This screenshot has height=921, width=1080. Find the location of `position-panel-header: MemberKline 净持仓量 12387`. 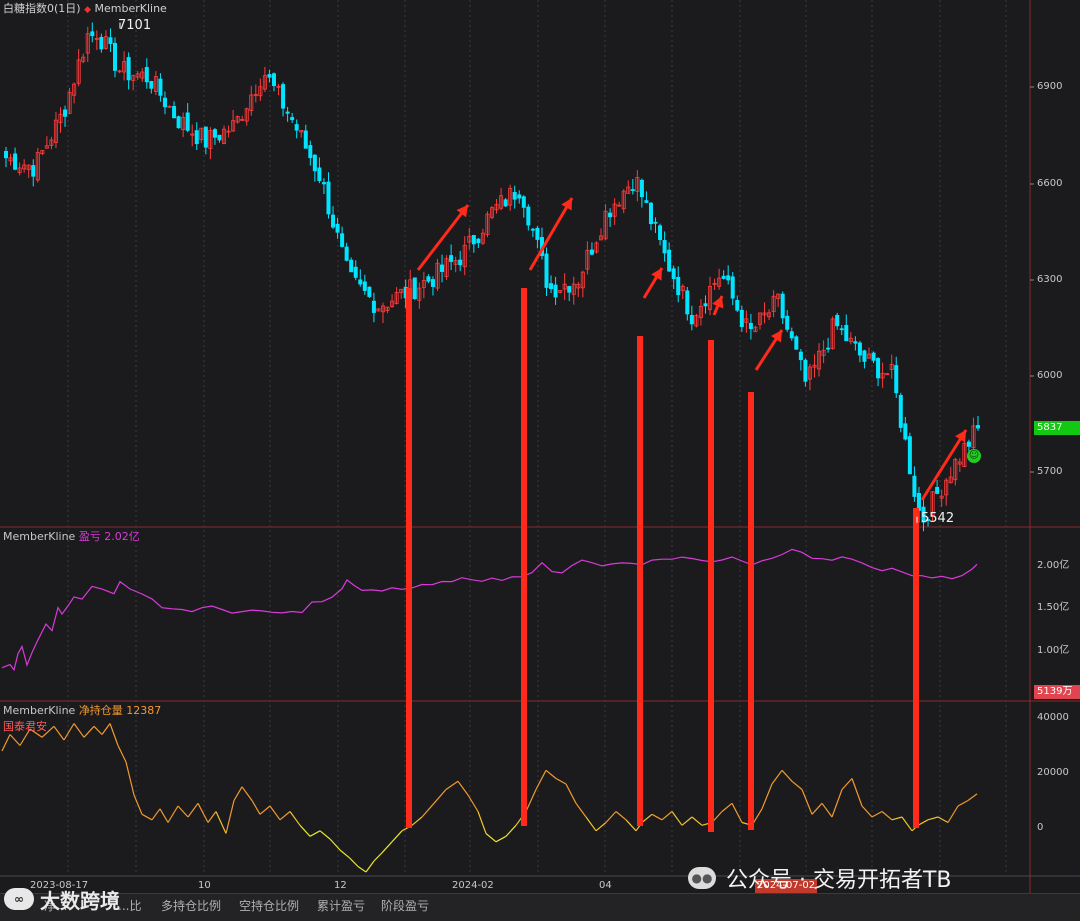

position-panel-header: MemberKline 净持仓量 12387 is located at coordinates (82, 711).